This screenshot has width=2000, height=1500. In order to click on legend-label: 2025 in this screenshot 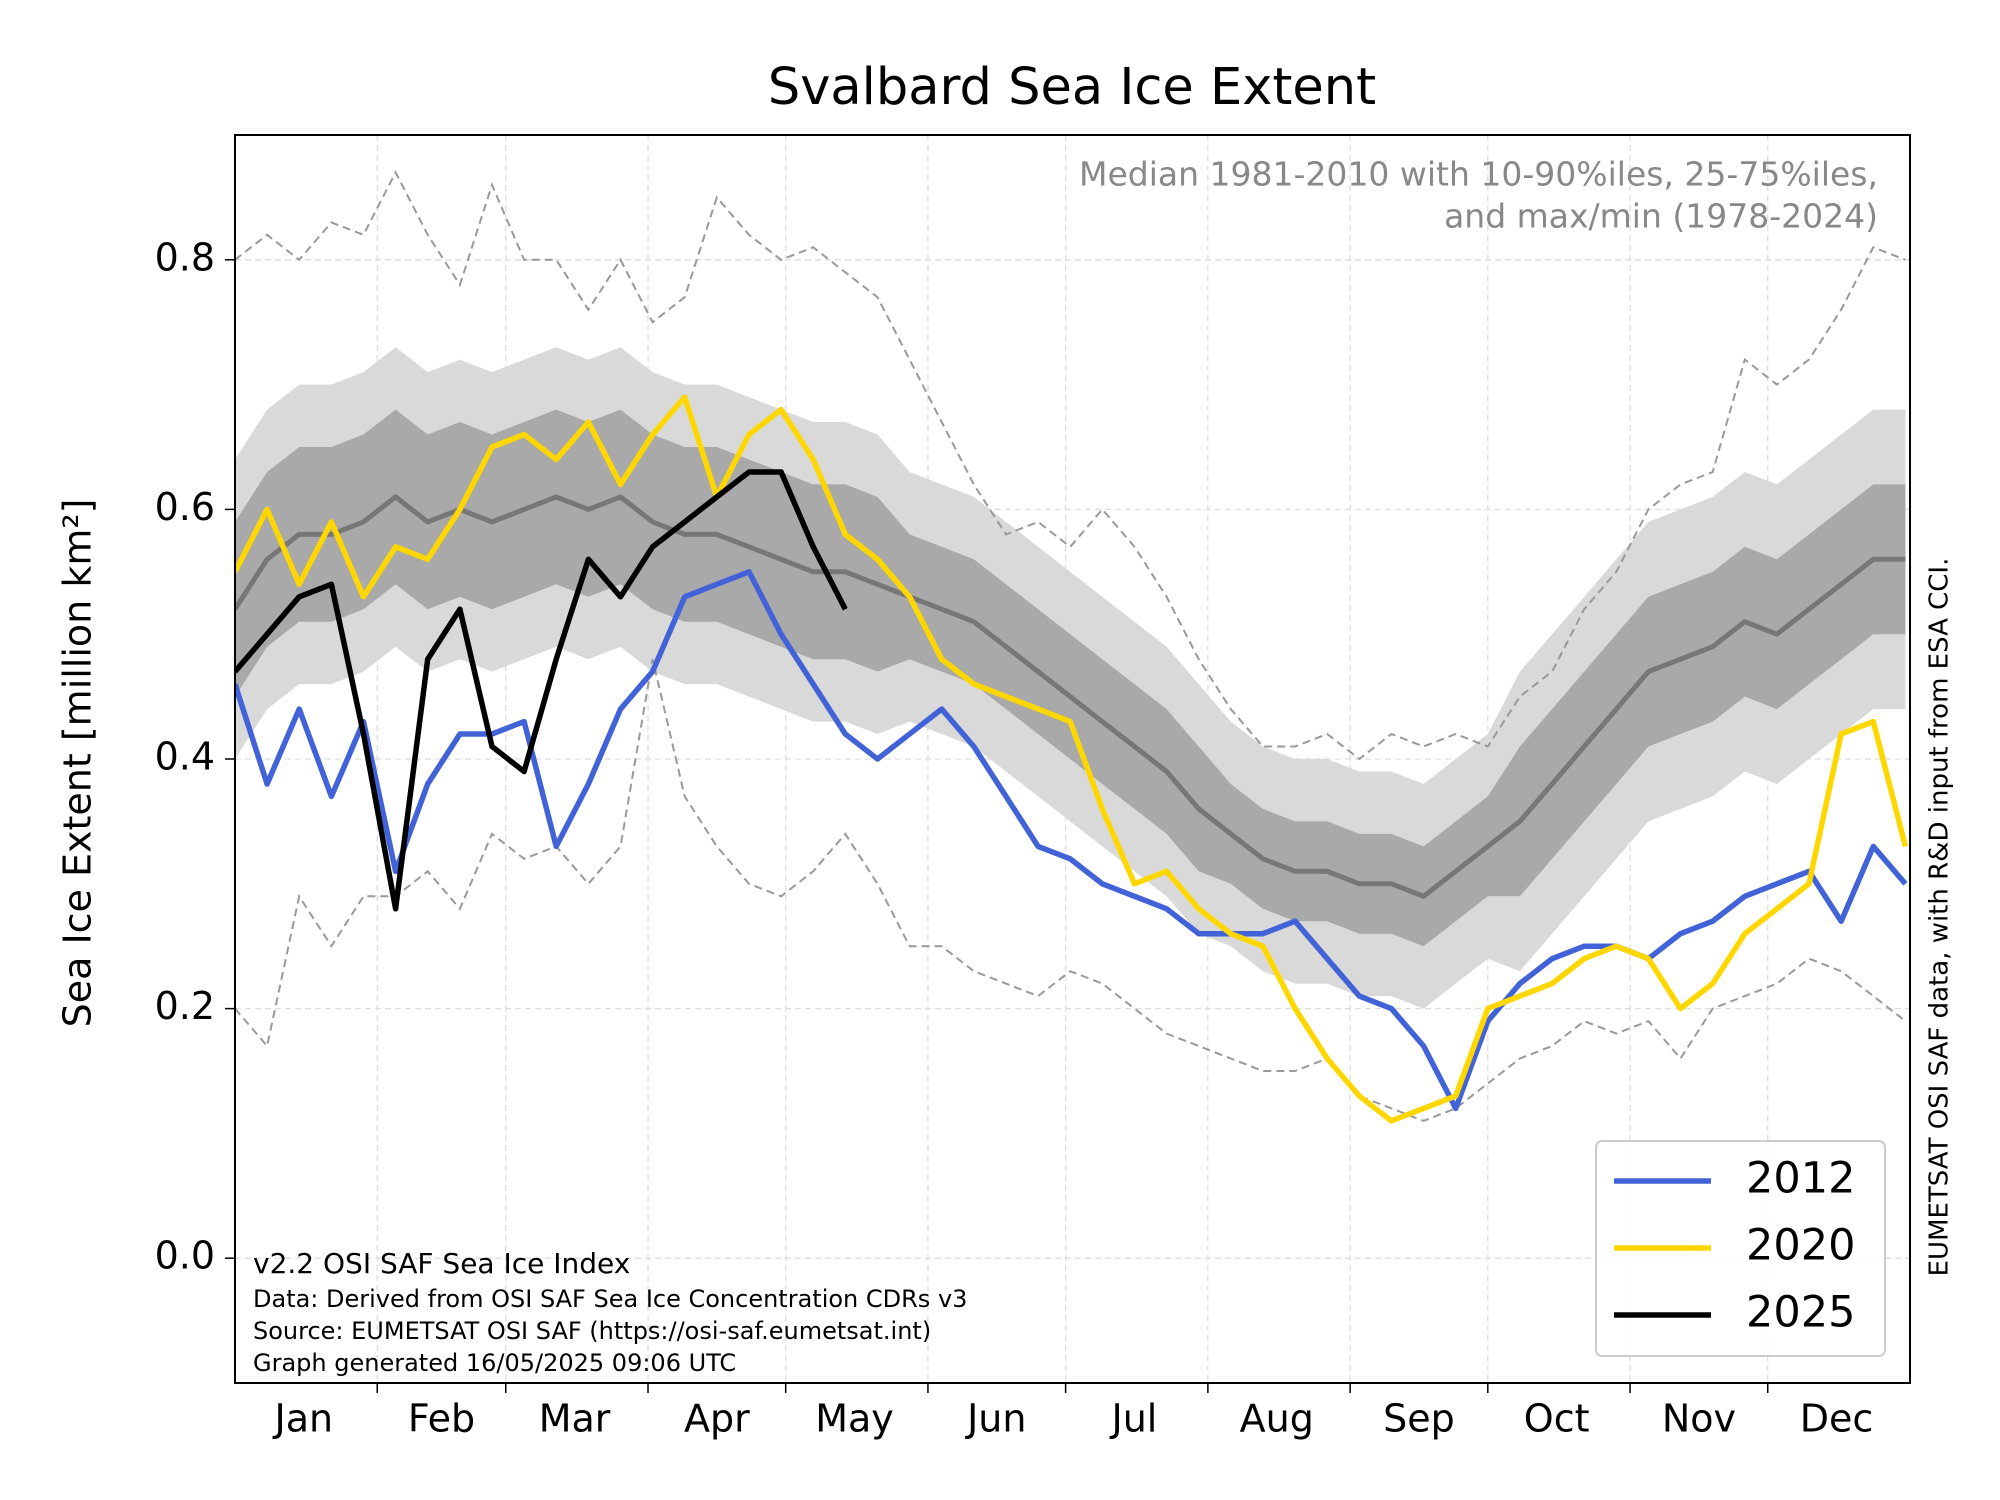, I will do `click(1800, 1313)`.